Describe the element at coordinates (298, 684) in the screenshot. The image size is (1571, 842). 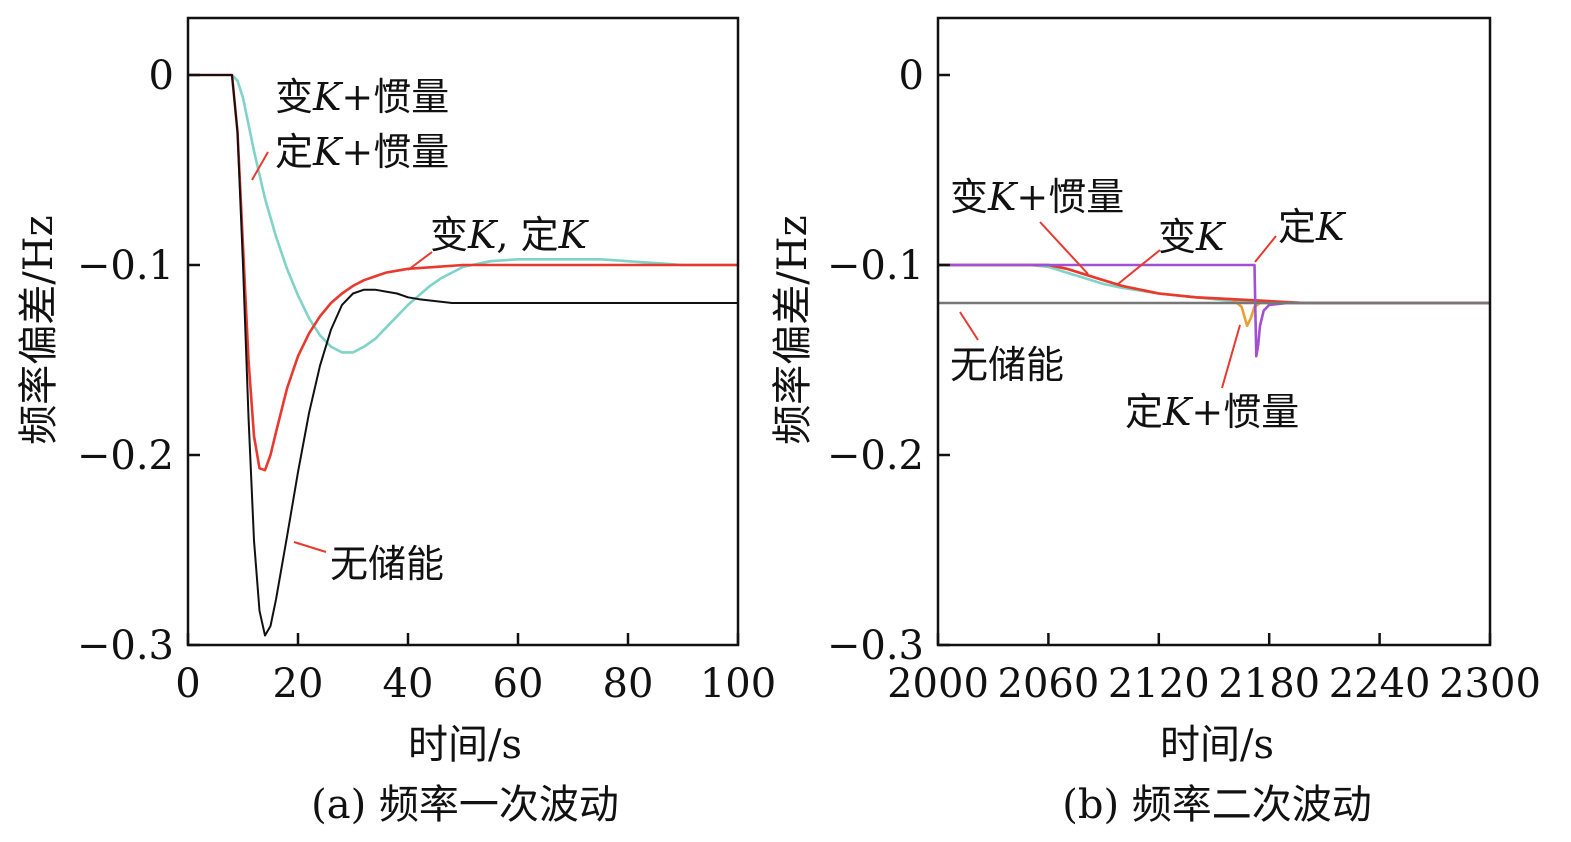
I see `panel-a-x-tick-label: 20` at that location.